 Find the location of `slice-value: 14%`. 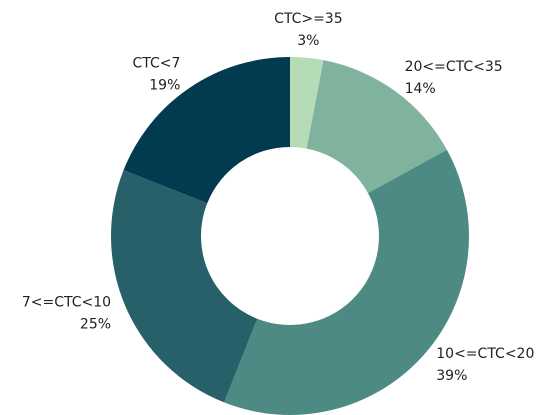

slice-value: 14% is located at coordinates (420, 89).